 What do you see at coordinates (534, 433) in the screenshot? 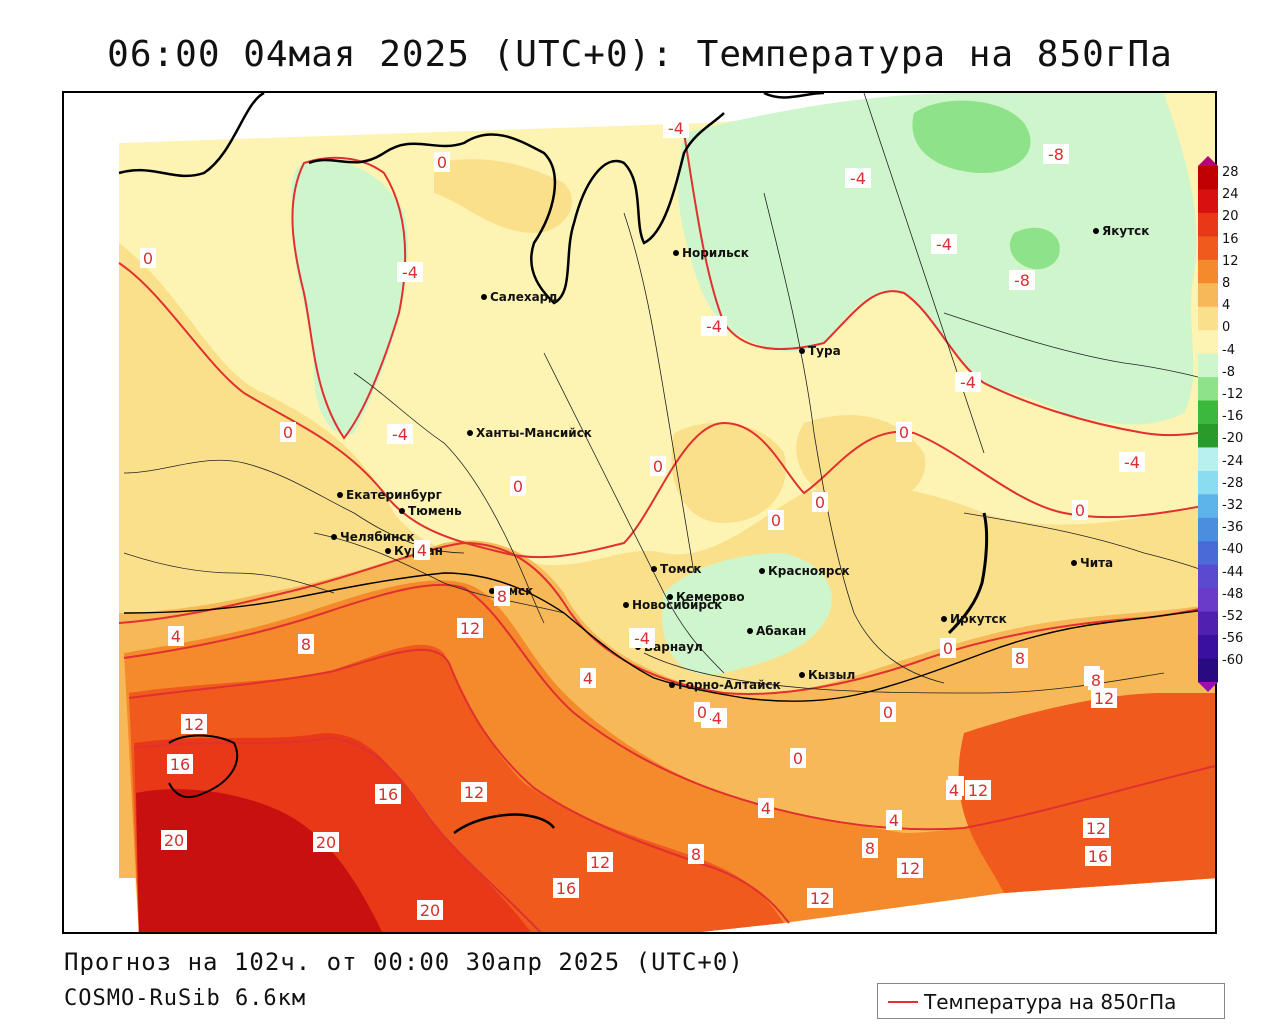
I see `city-label: Ханты-Мансийск` at bounding box center [534, 433].